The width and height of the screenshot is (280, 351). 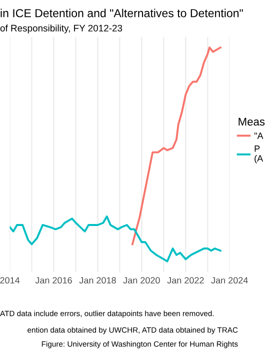 What do you see at coordinates (229, 280) in the screenshot?
I see `x-tick-label: Jan 2024` at bounding box center [229, 280].